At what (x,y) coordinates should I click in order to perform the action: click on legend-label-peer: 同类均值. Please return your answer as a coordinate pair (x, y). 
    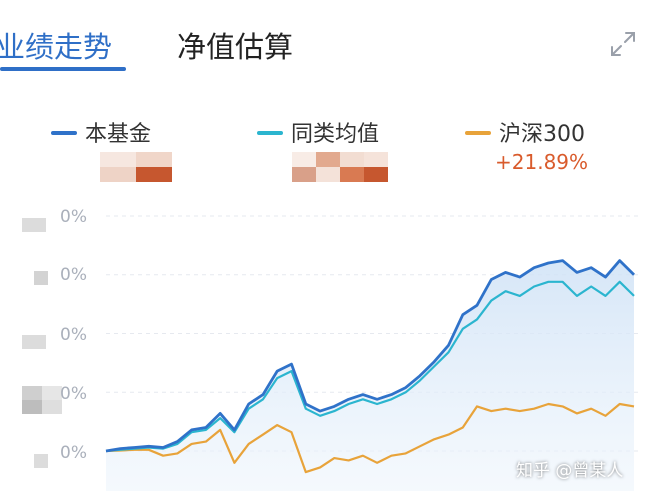
    Looking at the image, I should click on (335, 134).